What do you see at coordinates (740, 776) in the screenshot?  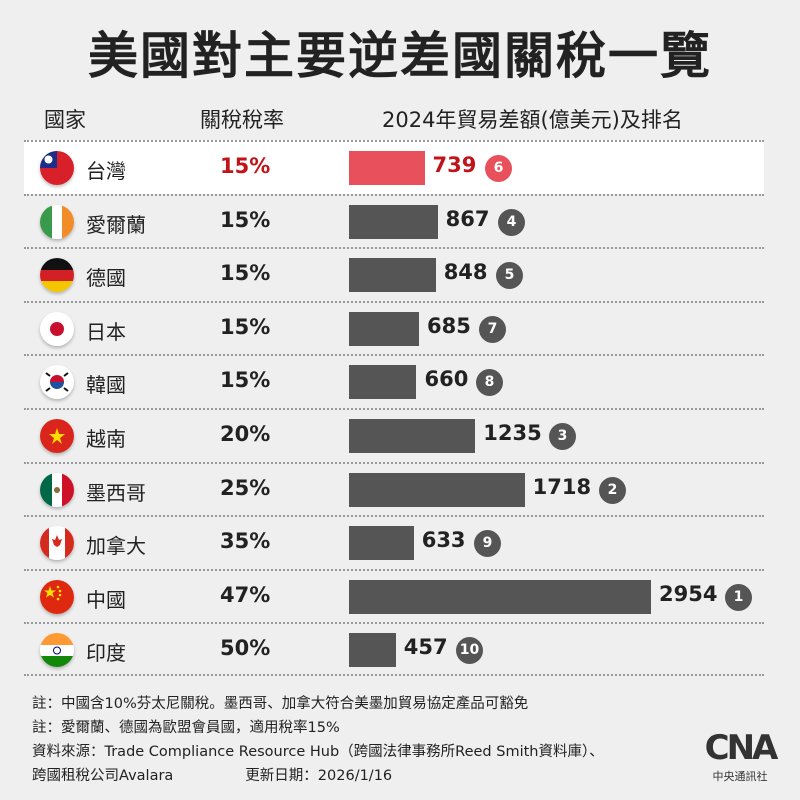 I see `logo-subtitle: 中央通訊社` at bounding box center [740, 776].